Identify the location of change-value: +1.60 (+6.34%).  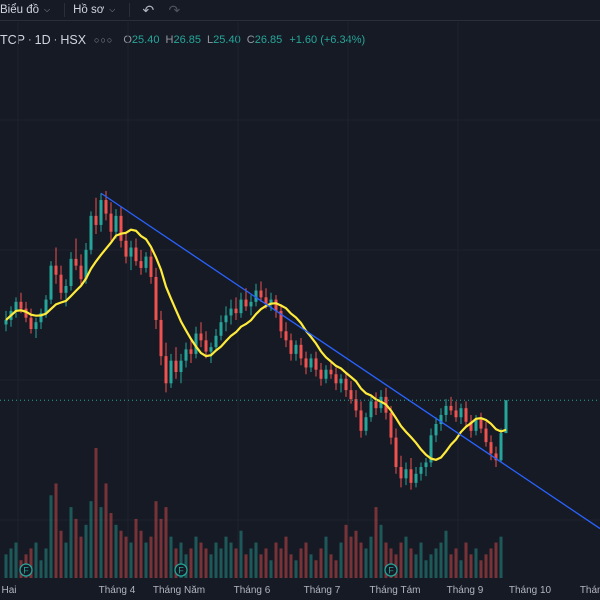
(327, 40).